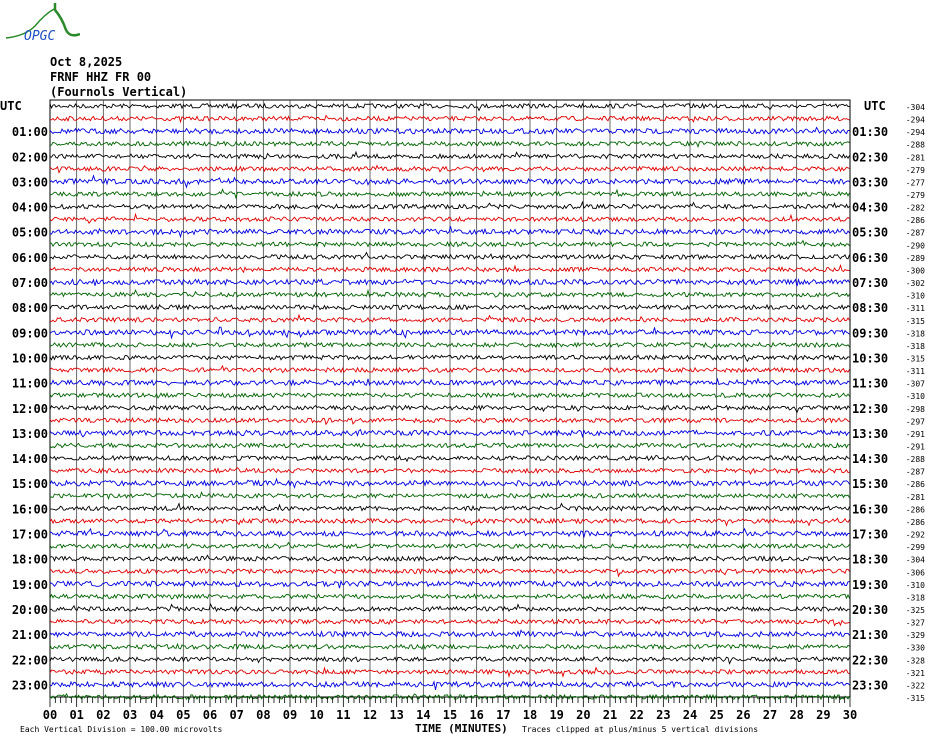 This screenshot has height=744, width=930. What do you see at coordinates (915, 685) in the screenshot?
I see `trace-offset-label: -322` at bounding box center [915, 685].